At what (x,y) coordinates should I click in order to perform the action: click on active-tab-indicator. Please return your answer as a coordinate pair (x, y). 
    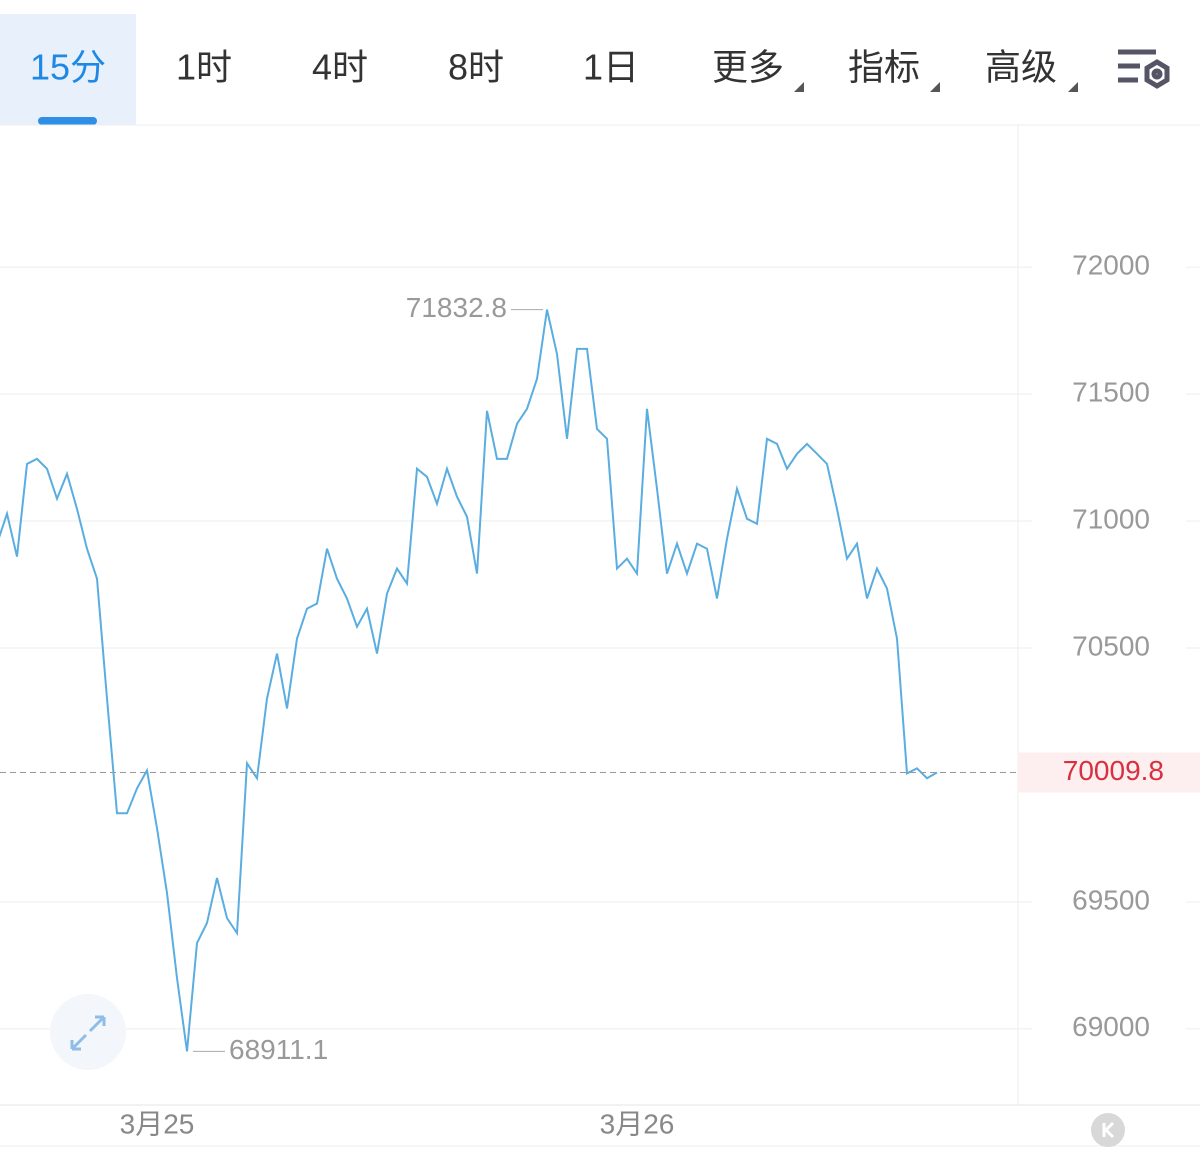
    Looking at the image, I should click on (67, 121).